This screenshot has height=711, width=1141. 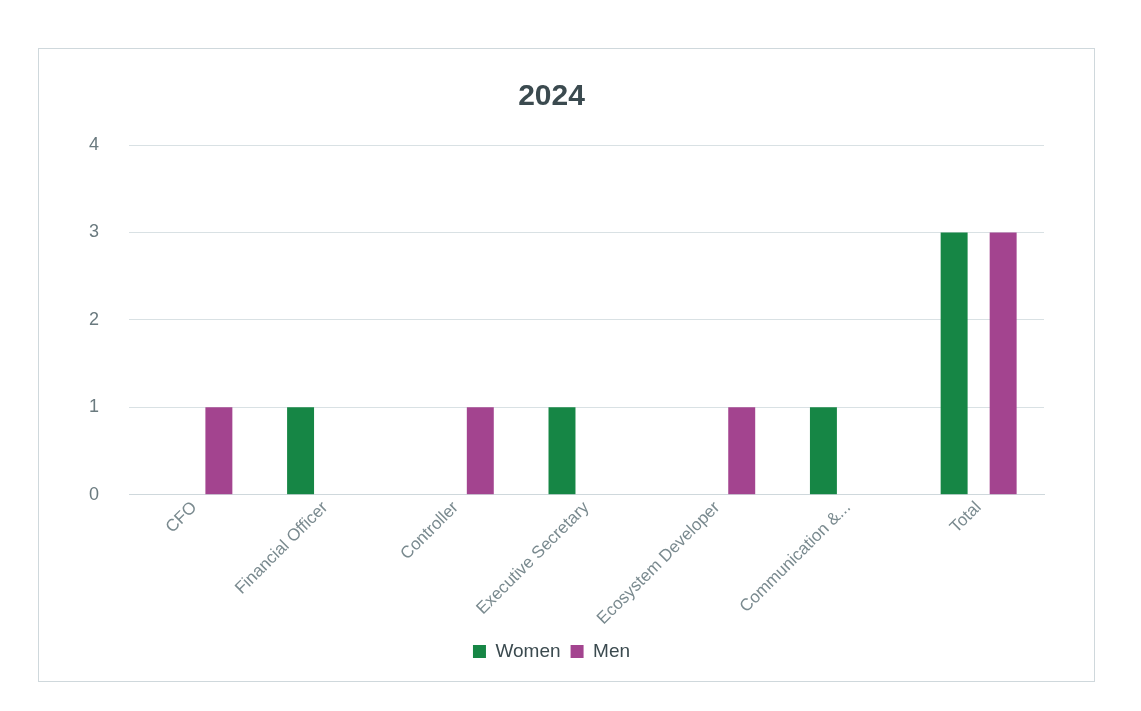 What do you see at coordinates (552, 95) in the screenshot?
I see `chart-title: 2024` at bounding box center [552, 95].